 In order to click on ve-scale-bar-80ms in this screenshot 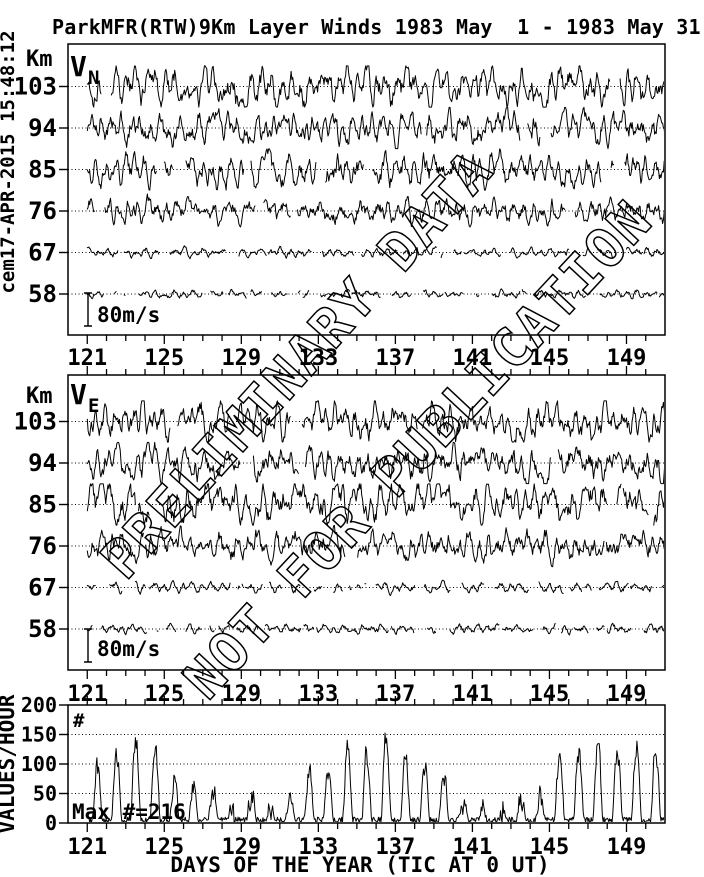, I will do `click(88, 645)`.